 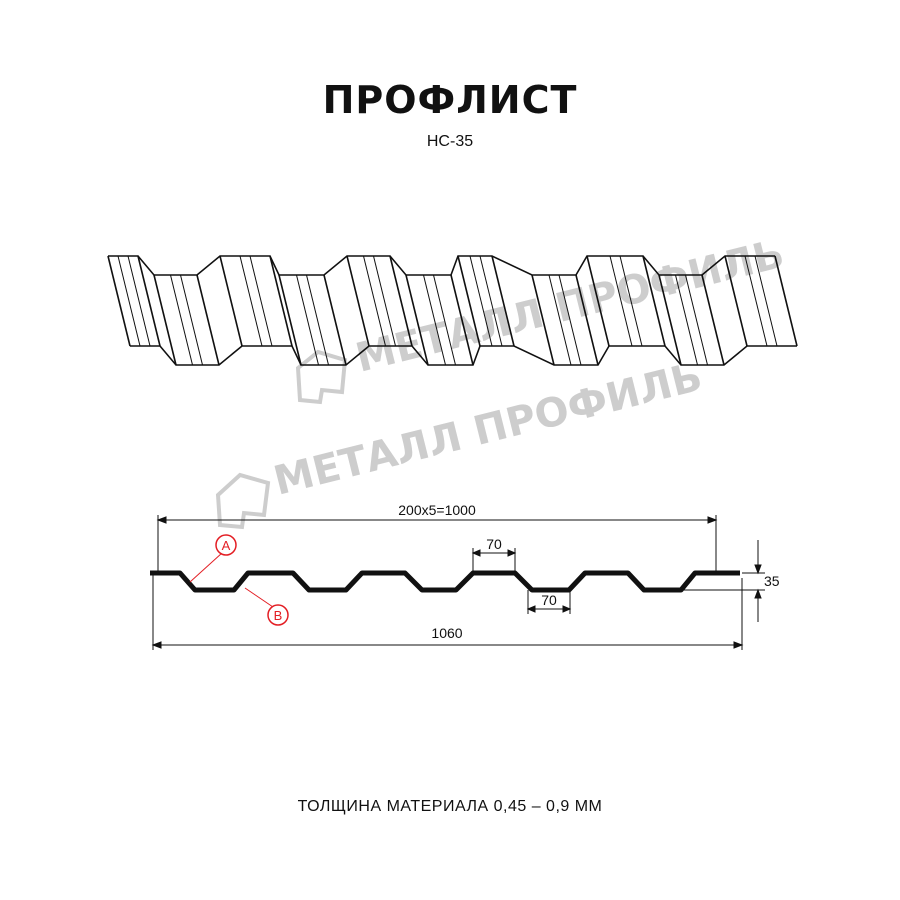 I want to click on sheet-bottom-edge, so click(x=463, y=355).